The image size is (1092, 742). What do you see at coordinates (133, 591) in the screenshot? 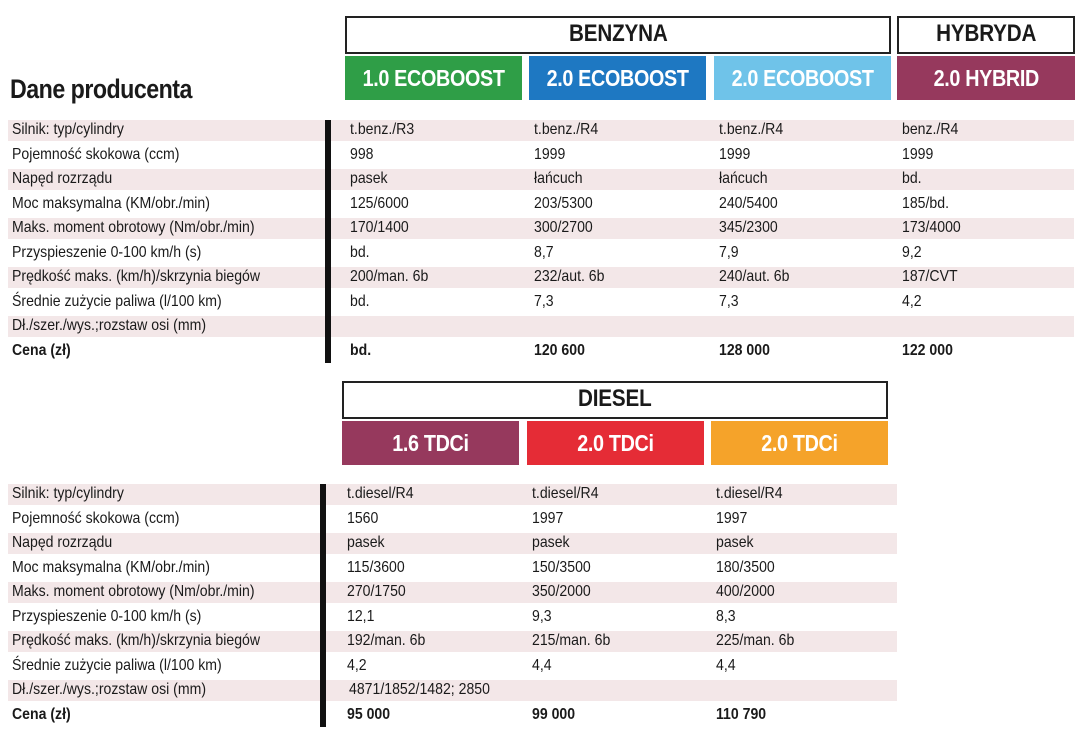
I see `bottom-row-label: Maks. moment obrotowy (Nm/obr./min)` at bounding box center [133, 591].